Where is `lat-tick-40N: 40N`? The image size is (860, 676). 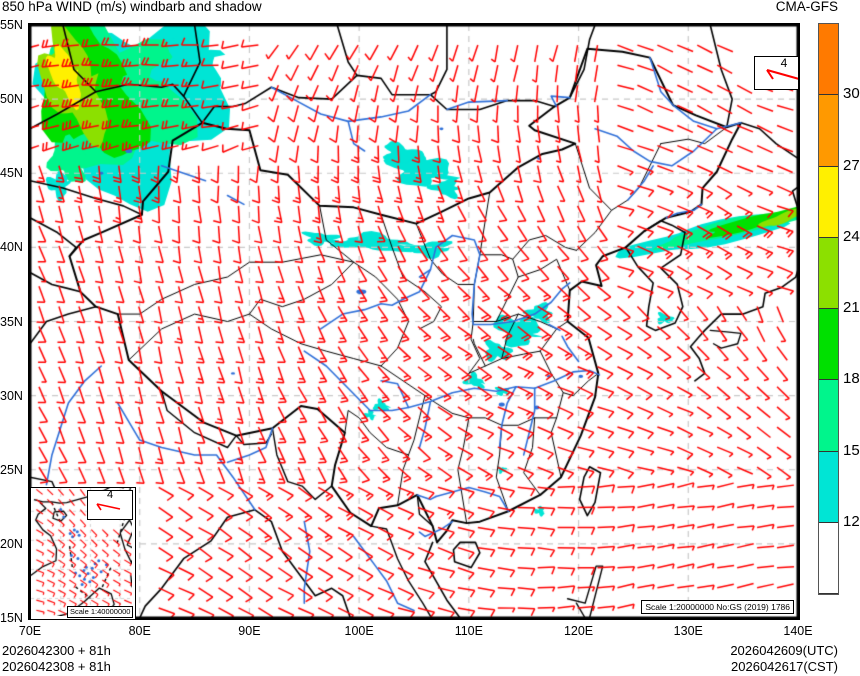 lat-tick-40N: 40N is located at coordinates (11, 247).